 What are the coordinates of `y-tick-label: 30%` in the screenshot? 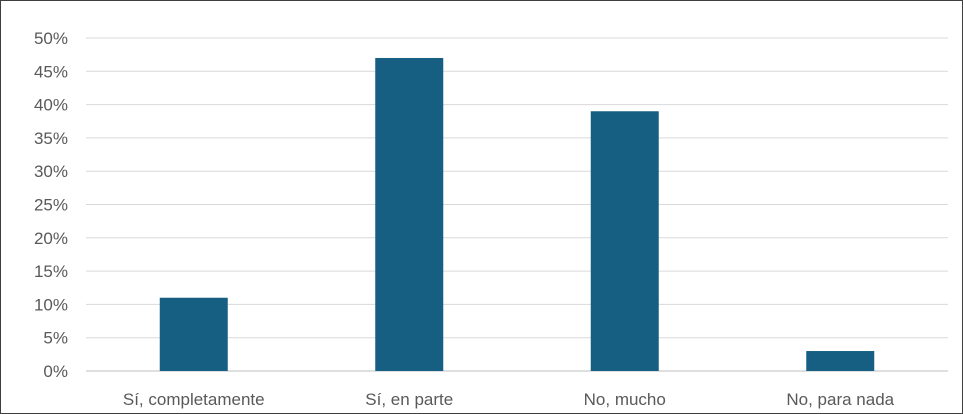 It's located at (51, 171).